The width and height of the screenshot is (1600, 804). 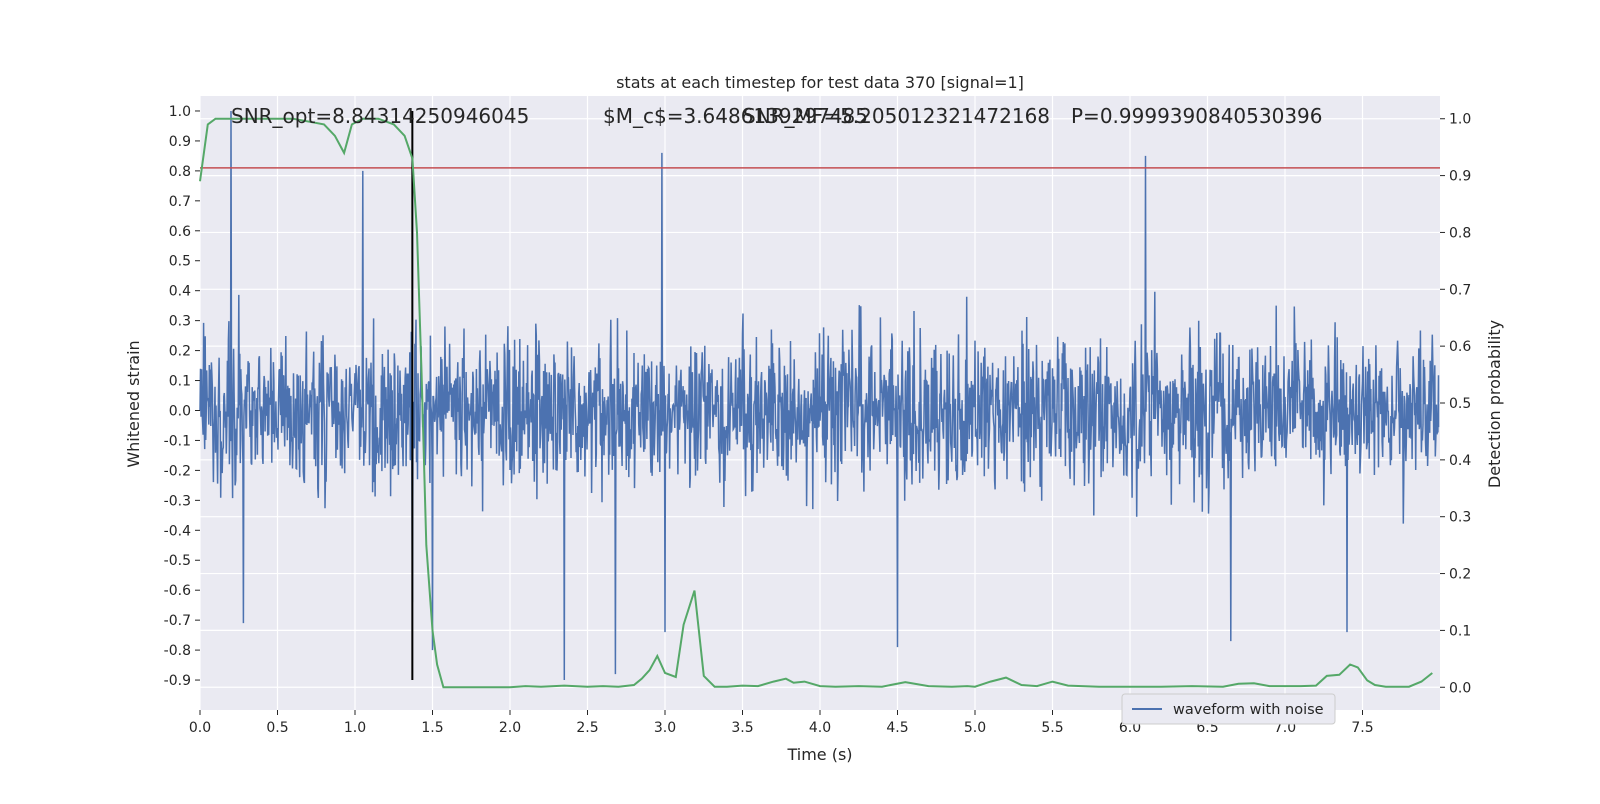 What do you see at coordinates (277, 728) in the screenshot?
I see `x-tick-label: 0.5` at bounding box center [277, 728].